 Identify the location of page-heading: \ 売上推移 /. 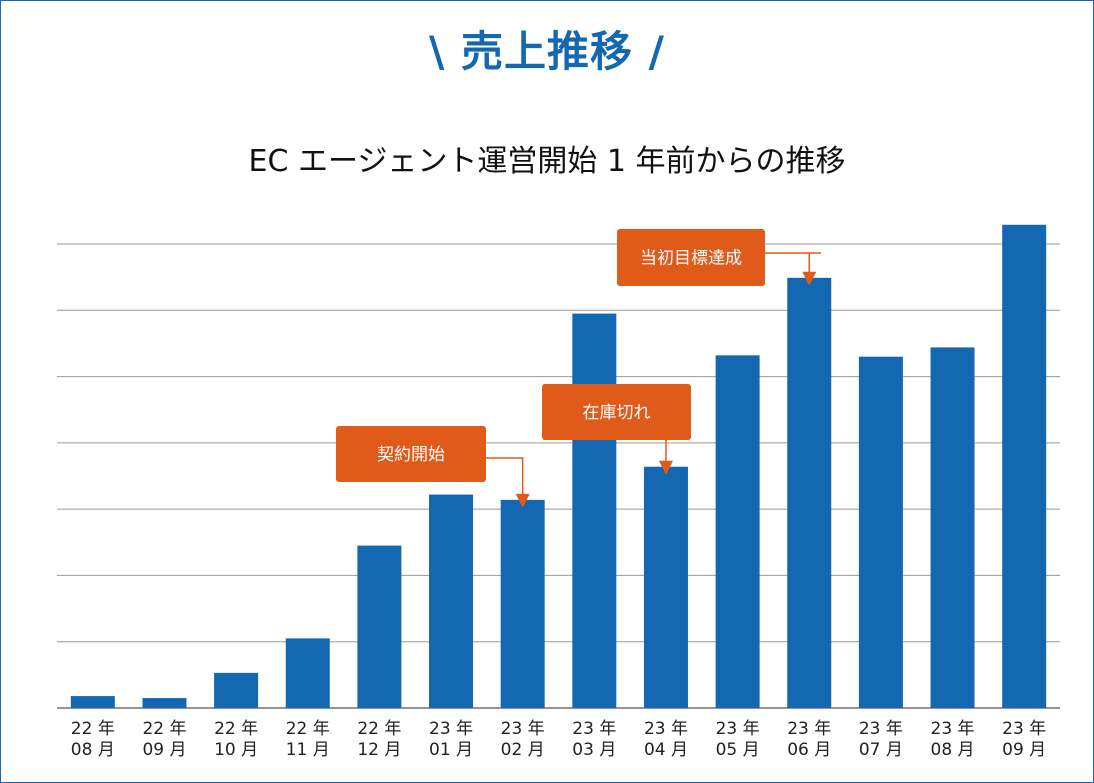
(547, 51).